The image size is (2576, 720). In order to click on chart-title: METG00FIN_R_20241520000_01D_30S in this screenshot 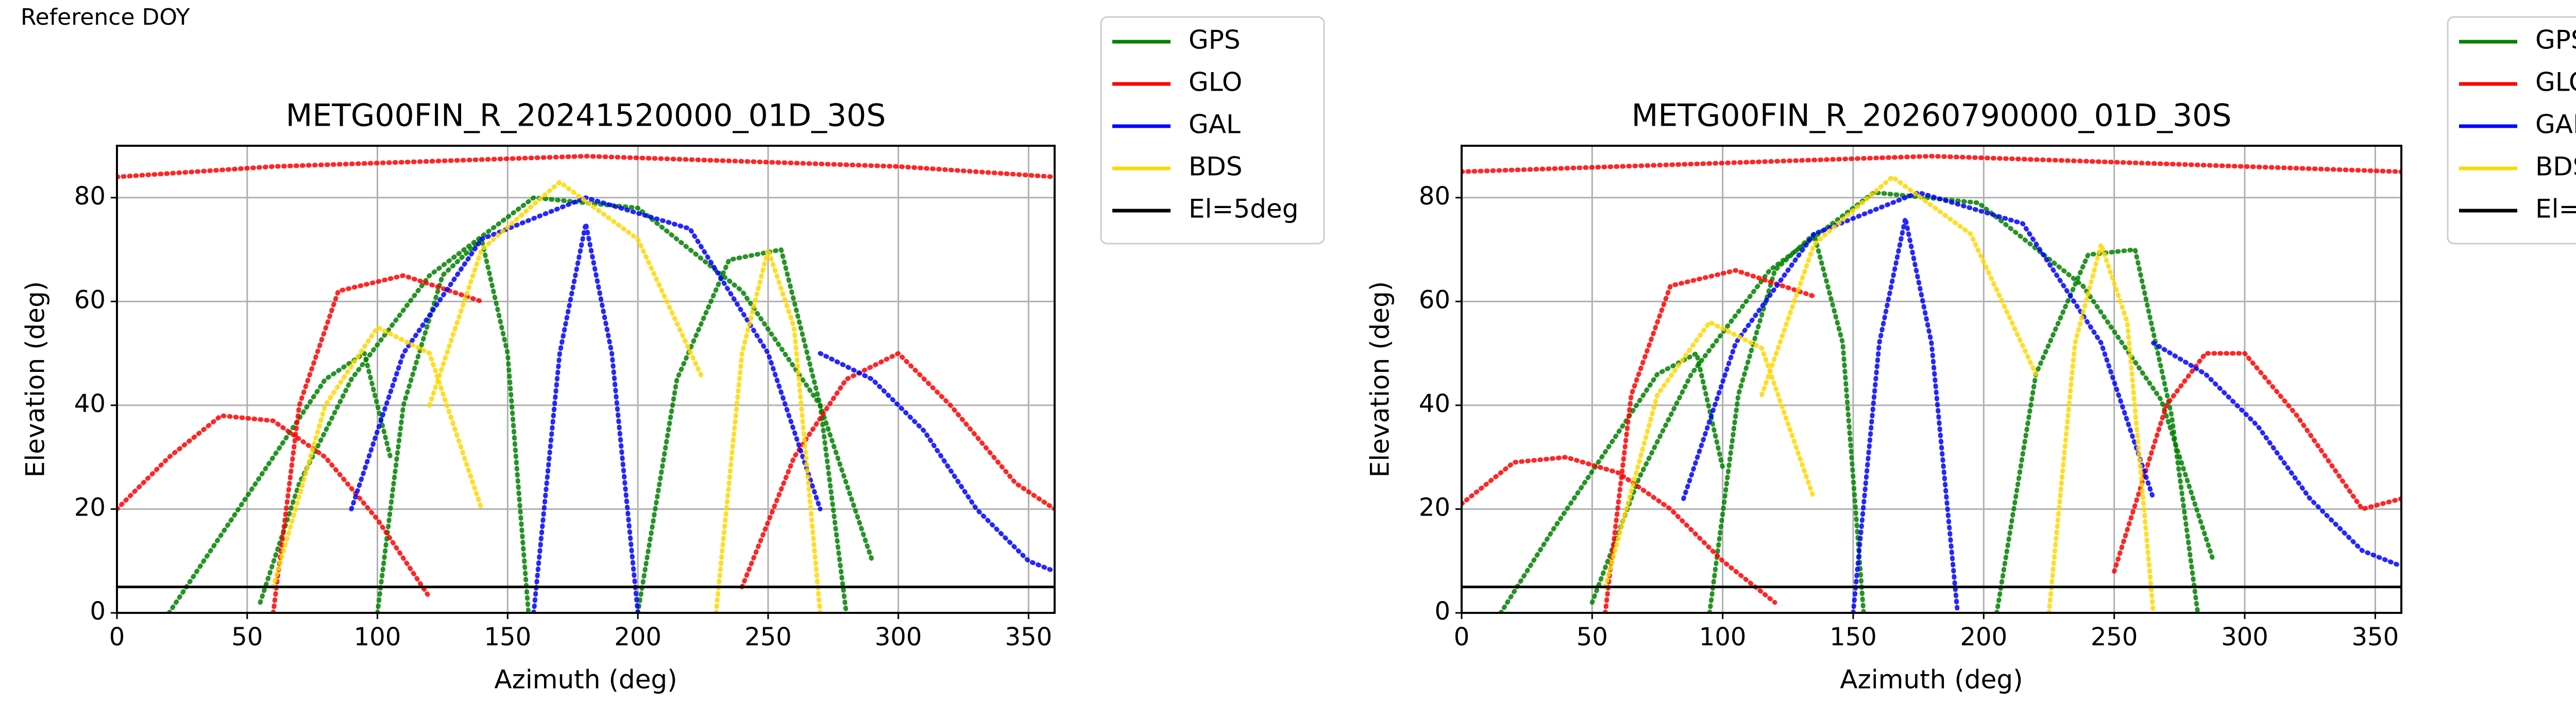, I will do `click(586, 116)`.